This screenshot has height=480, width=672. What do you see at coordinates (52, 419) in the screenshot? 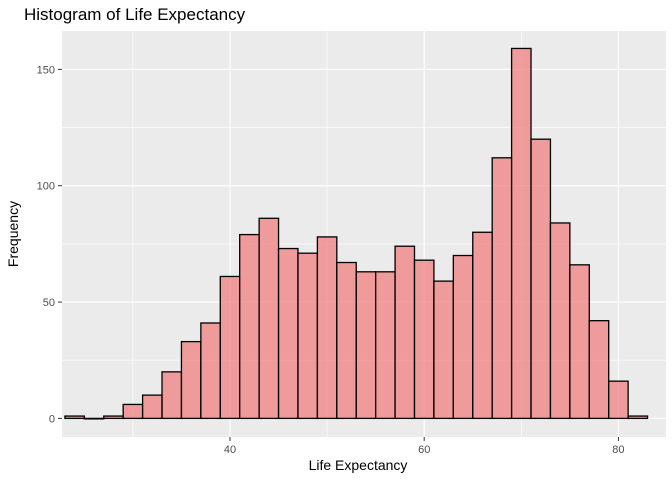
I see `y-tick-label: 0` at bounding box center [52, 419].